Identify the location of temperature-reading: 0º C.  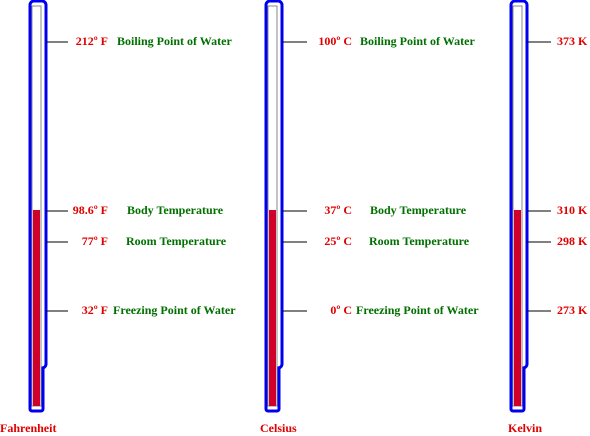
(341, 310).